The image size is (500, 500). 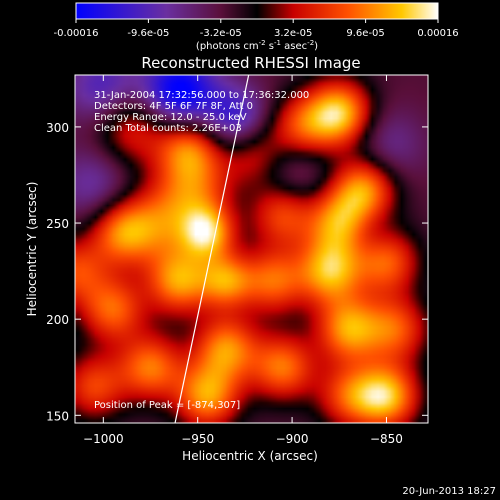 I want to click on colorbar-tick-label: -9.6e-05, so click(x=148, y=33).